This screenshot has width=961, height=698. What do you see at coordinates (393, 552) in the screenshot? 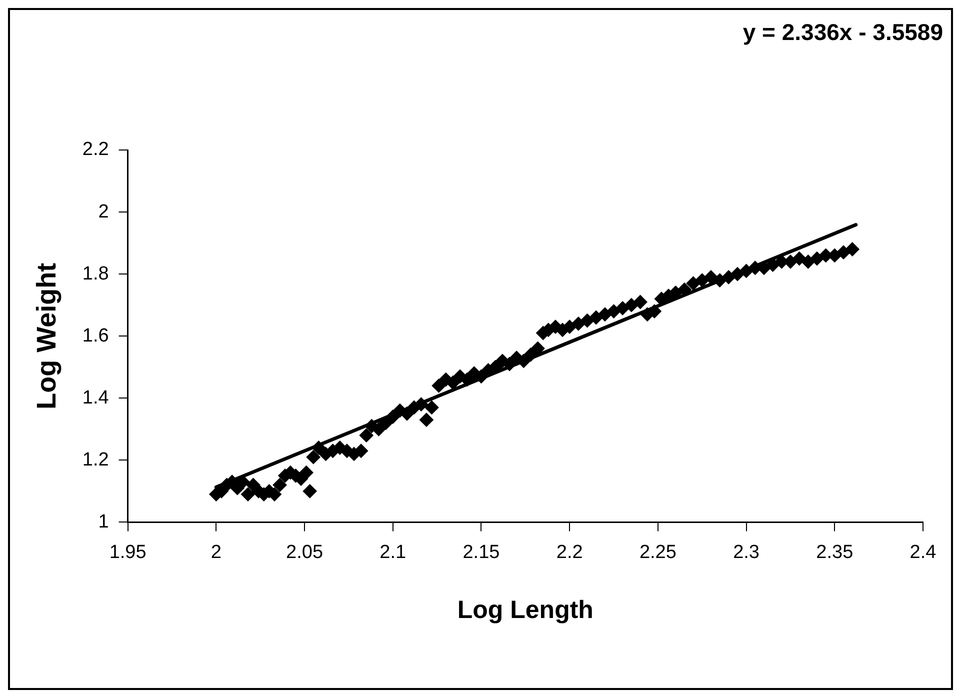
I see `x-tick-label: 2.1` at bounding box center [393, 552].